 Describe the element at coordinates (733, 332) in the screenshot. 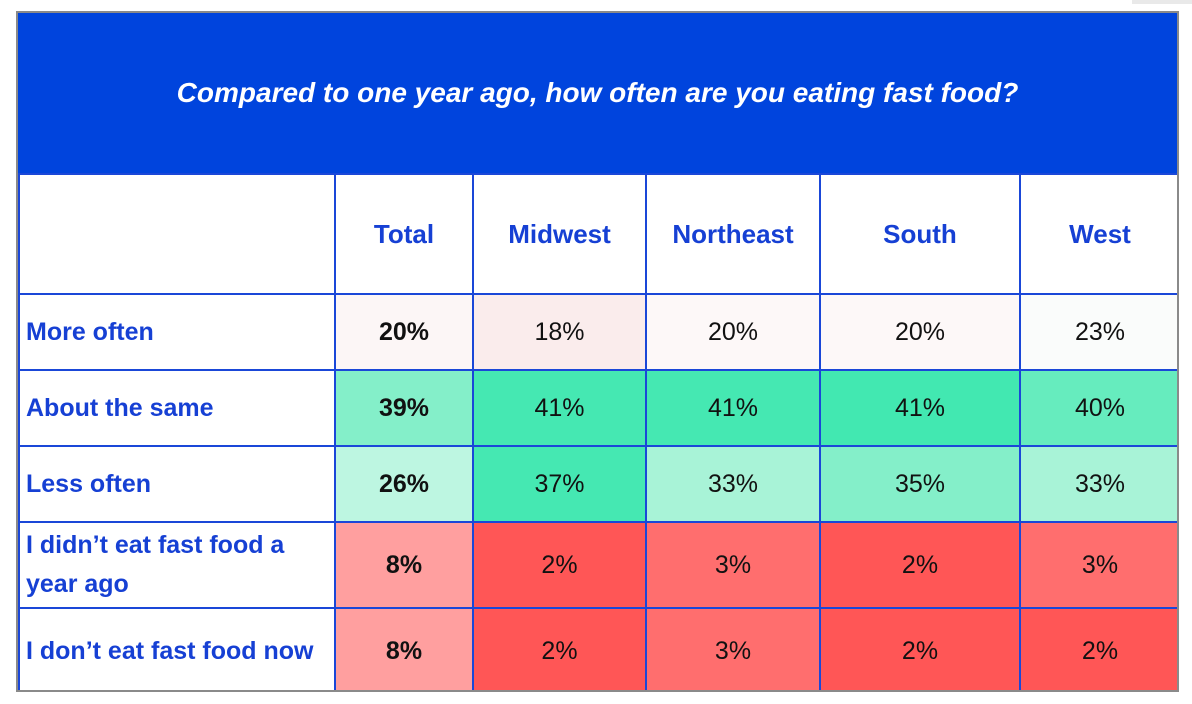

I see `value-cell-northeast: 20%` at that location.